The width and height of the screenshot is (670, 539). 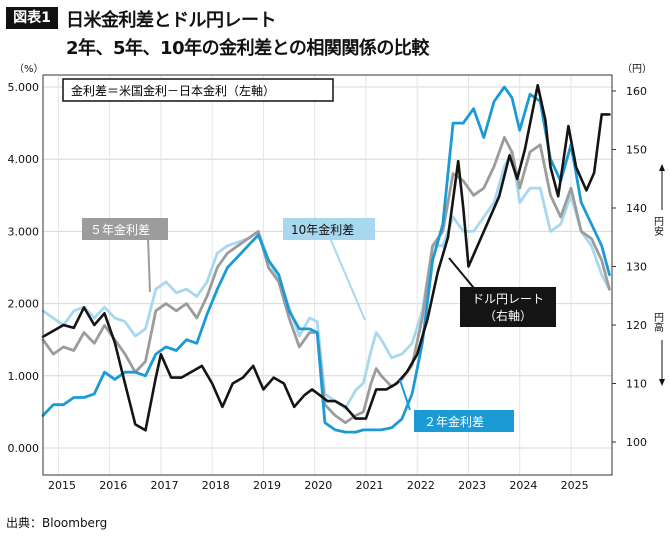 What do you see at coordinates (32, 18) in the screenshot?
I see `figure-tag: 図表1` at bounding box center [32, 18].